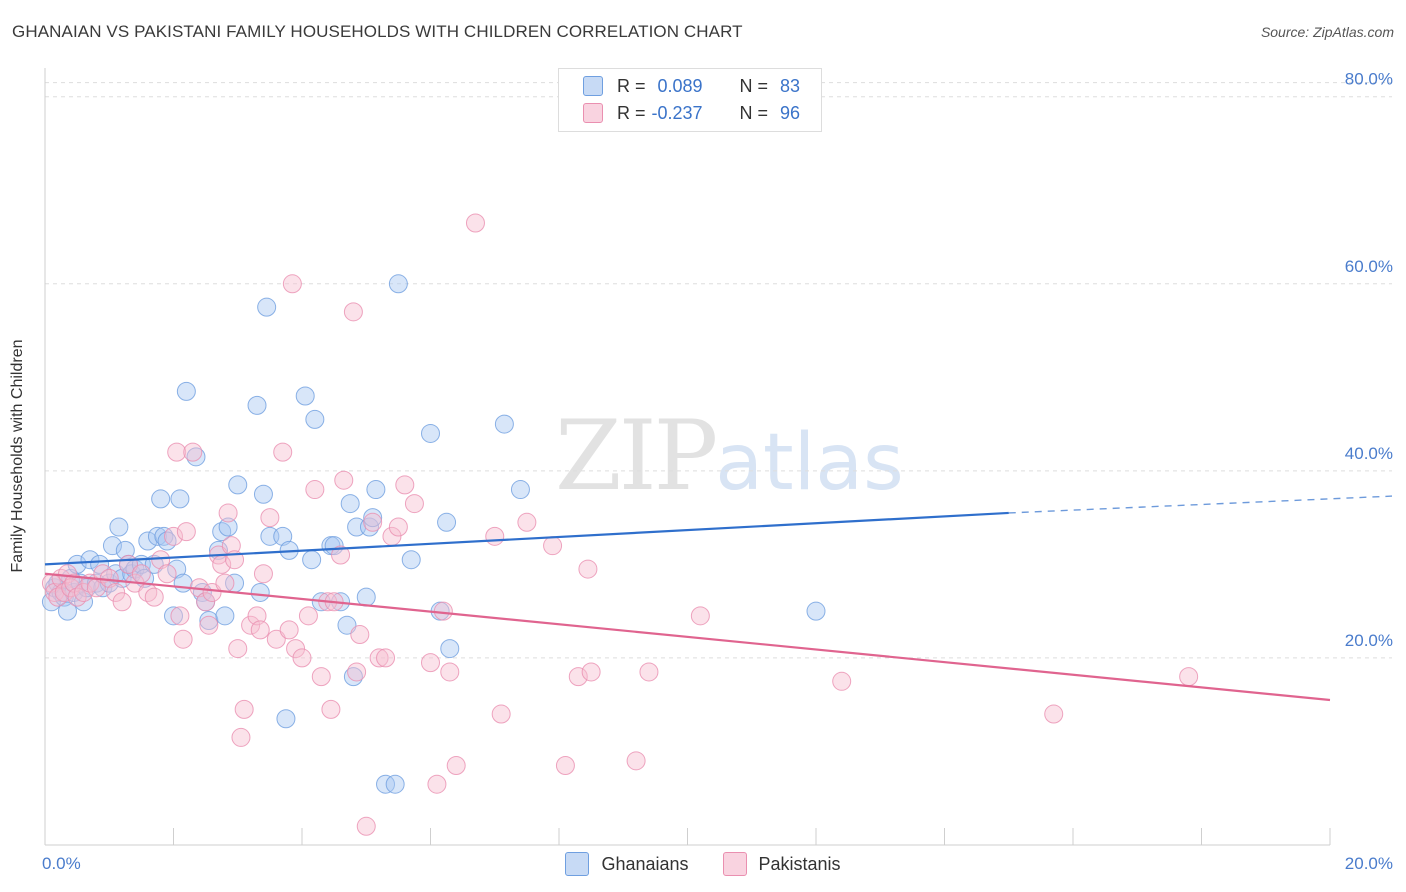 The height and width of the screenshot is (892, 1406). I want to click on legend-r-value: 0.089, so click(680, 85).